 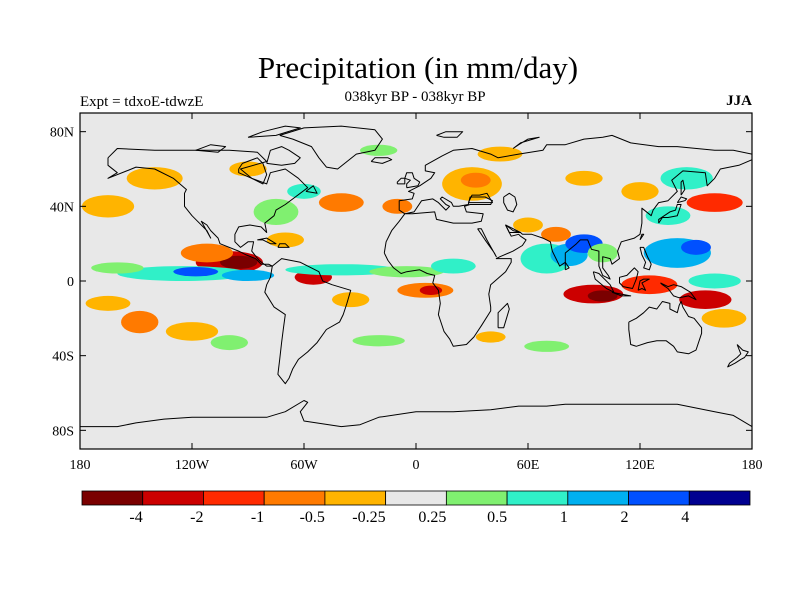 What do you see at coordinates (643, 284) in the screenshot?
I see `coastline-sulawesi` at bounding box center [643, 284].